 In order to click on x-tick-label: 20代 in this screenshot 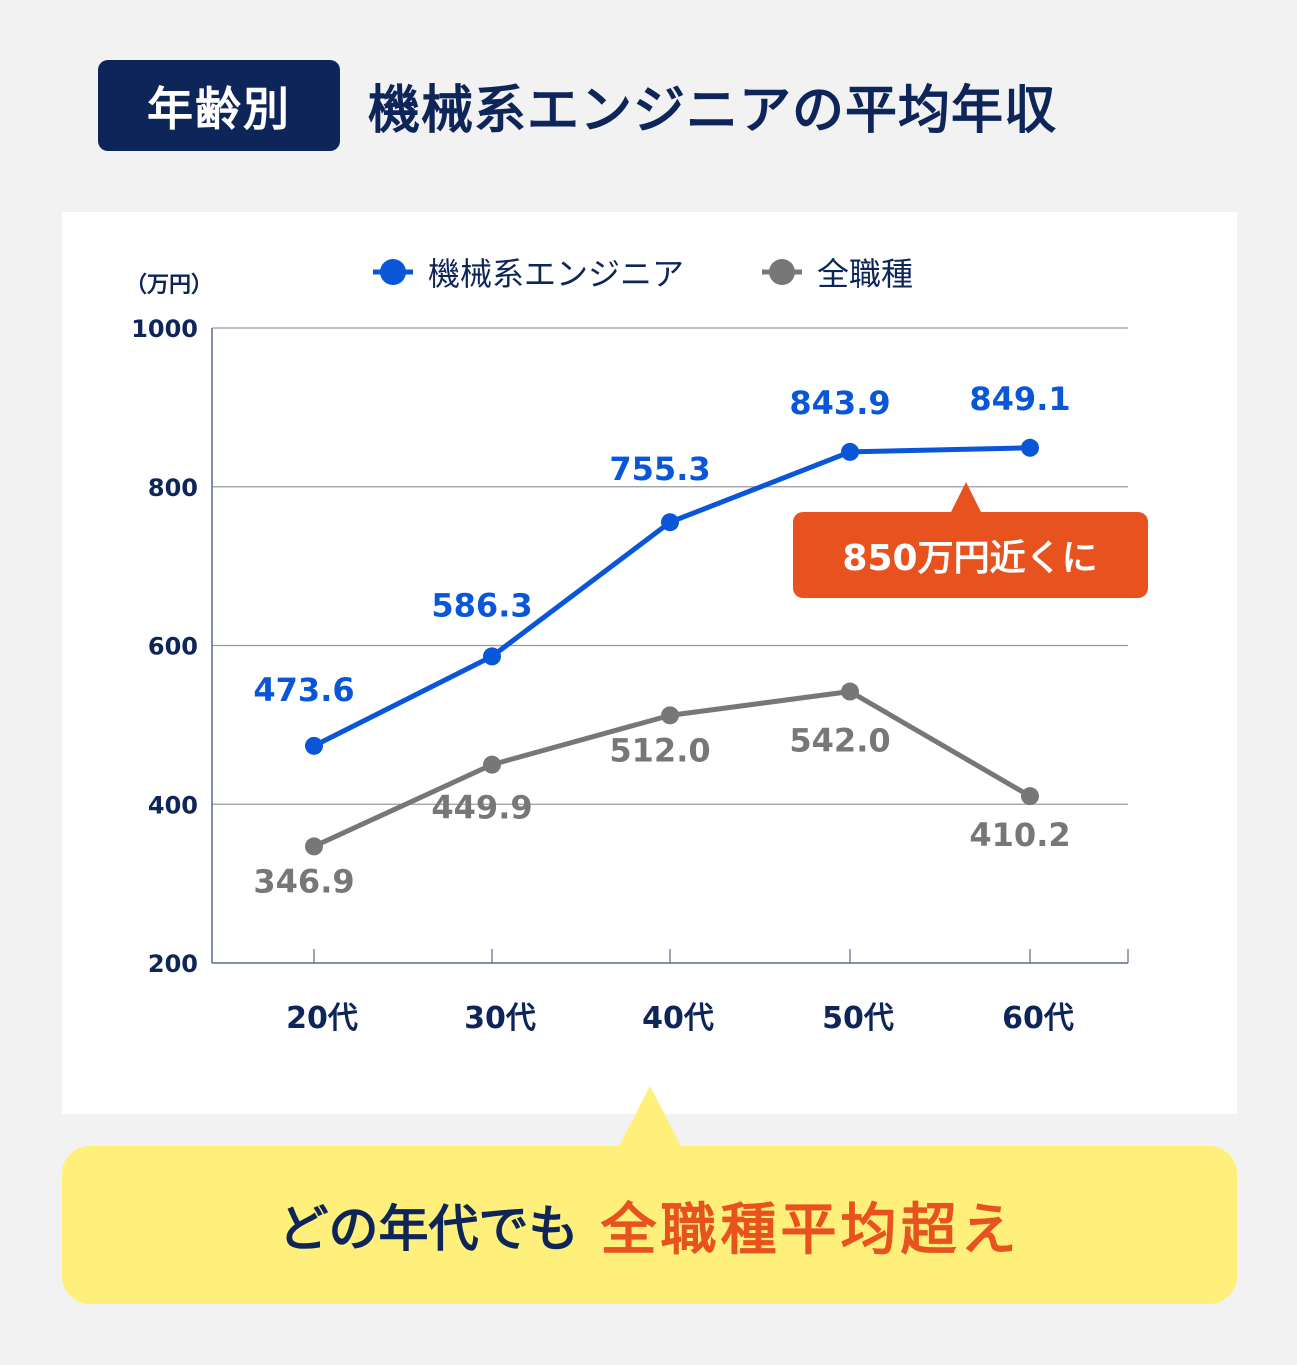, I will do `click(322, 1018)`.